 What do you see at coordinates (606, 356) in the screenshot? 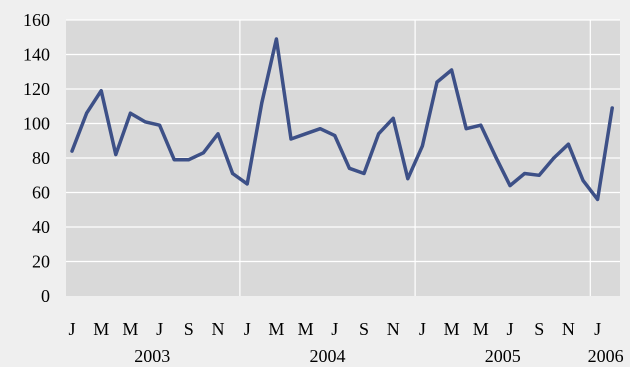
I see `year-label: 2006` at bounding box center [606, 356].